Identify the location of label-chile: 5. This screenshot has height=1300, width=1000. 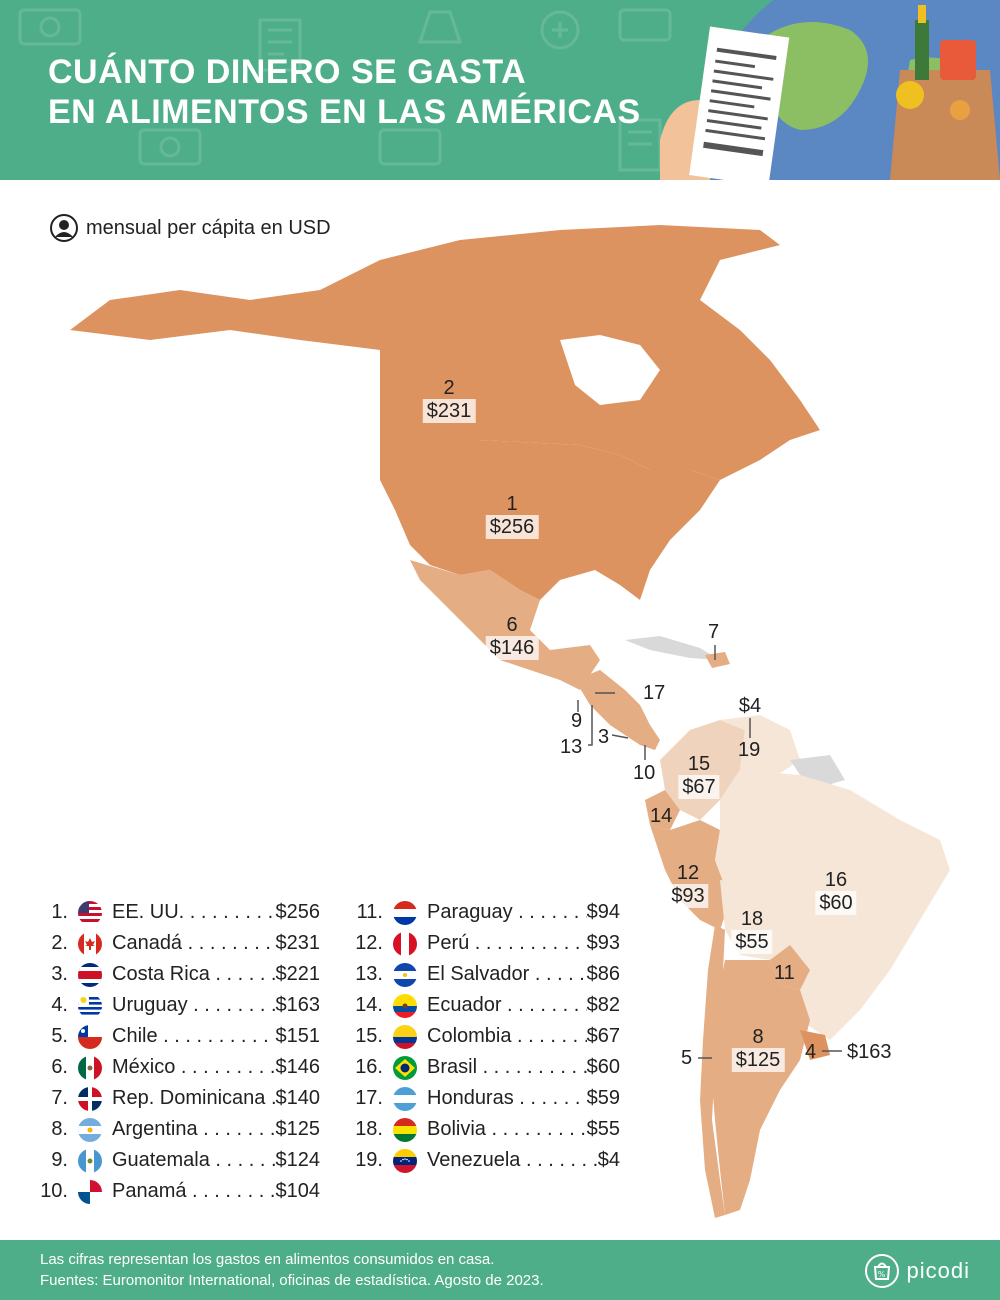
(687, 1058).